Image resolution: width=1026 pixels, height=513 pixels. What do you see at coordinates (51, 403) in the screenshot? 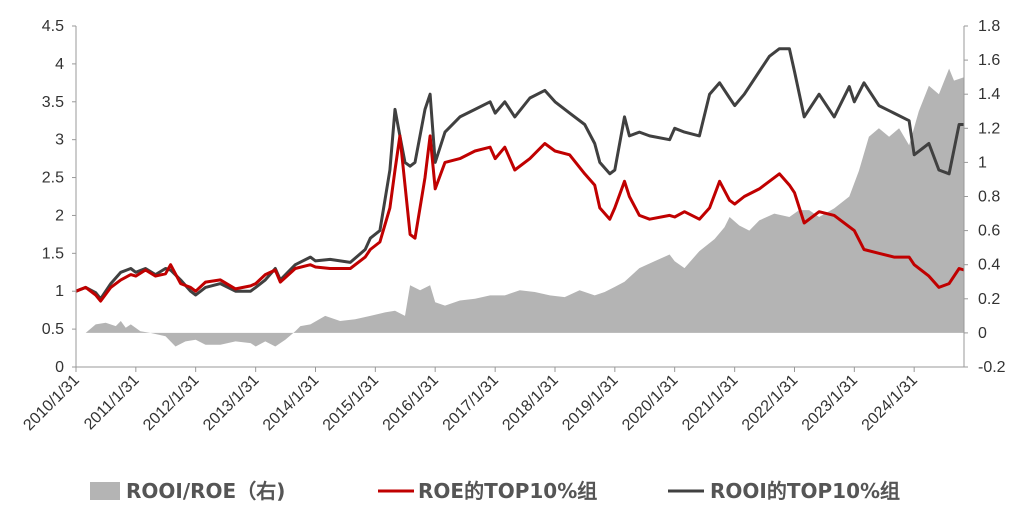
I see `x-tick-label: 2010/1/31` at bounding box center [51, 403].